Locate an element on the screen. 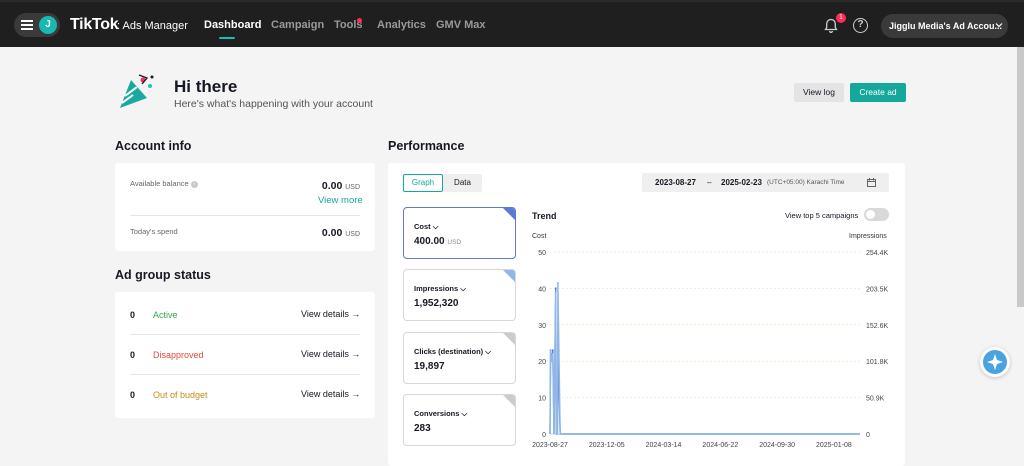  y-right-tick-label: 101.8K is located at coordinates (877, 362).